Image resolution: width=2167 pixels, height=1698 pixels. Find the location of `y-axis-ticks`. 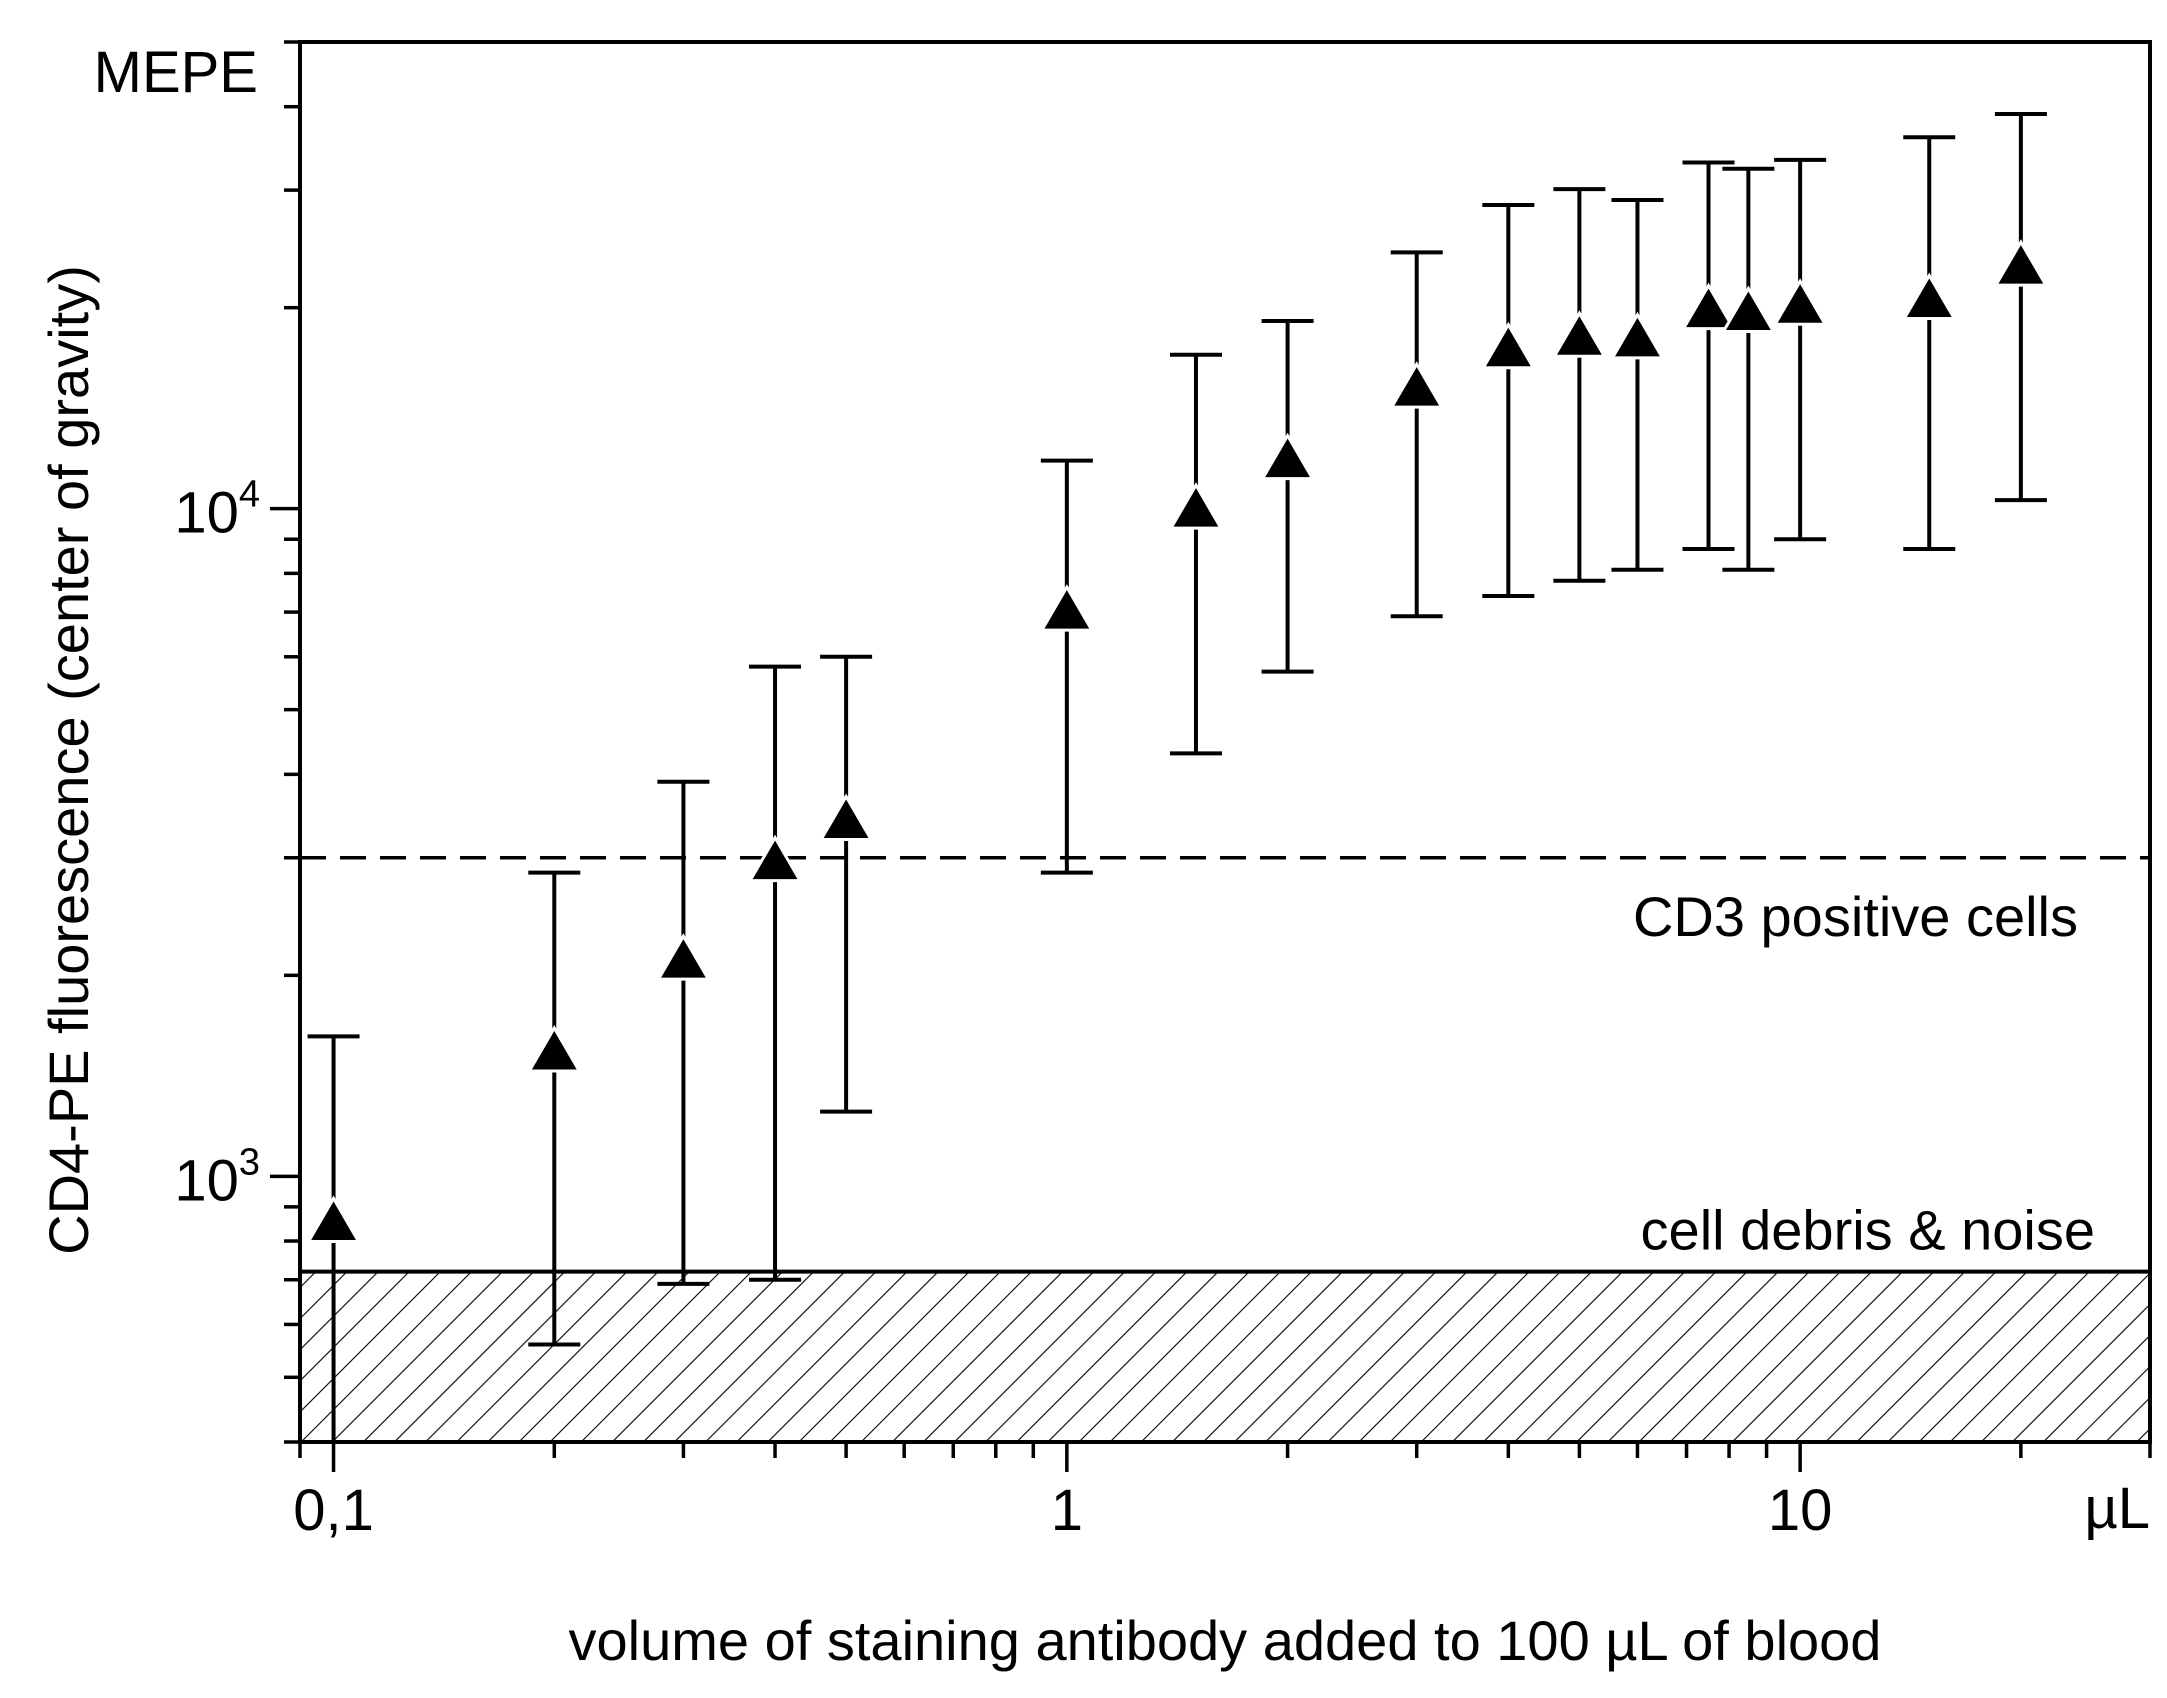

y-axis-ticks is located at coordinates (285, 742).